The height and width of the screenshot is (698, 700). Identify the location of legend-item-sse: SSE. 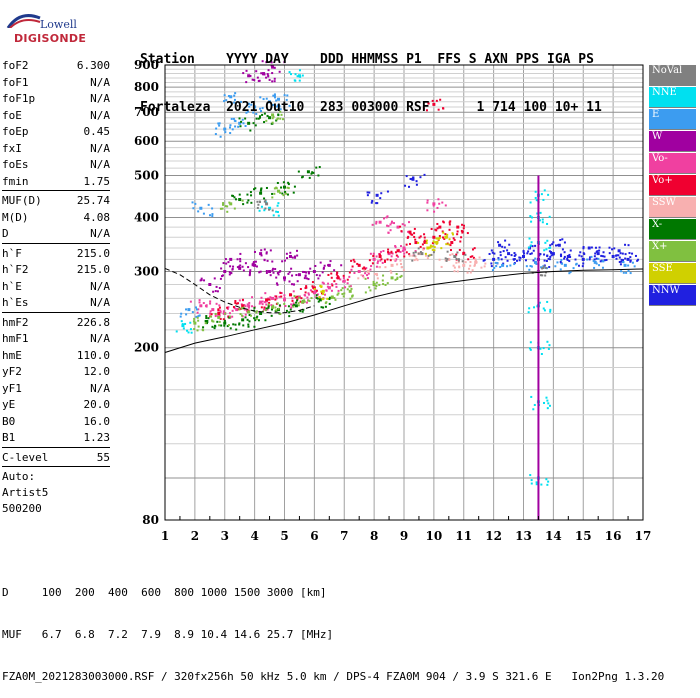
(672, 273).